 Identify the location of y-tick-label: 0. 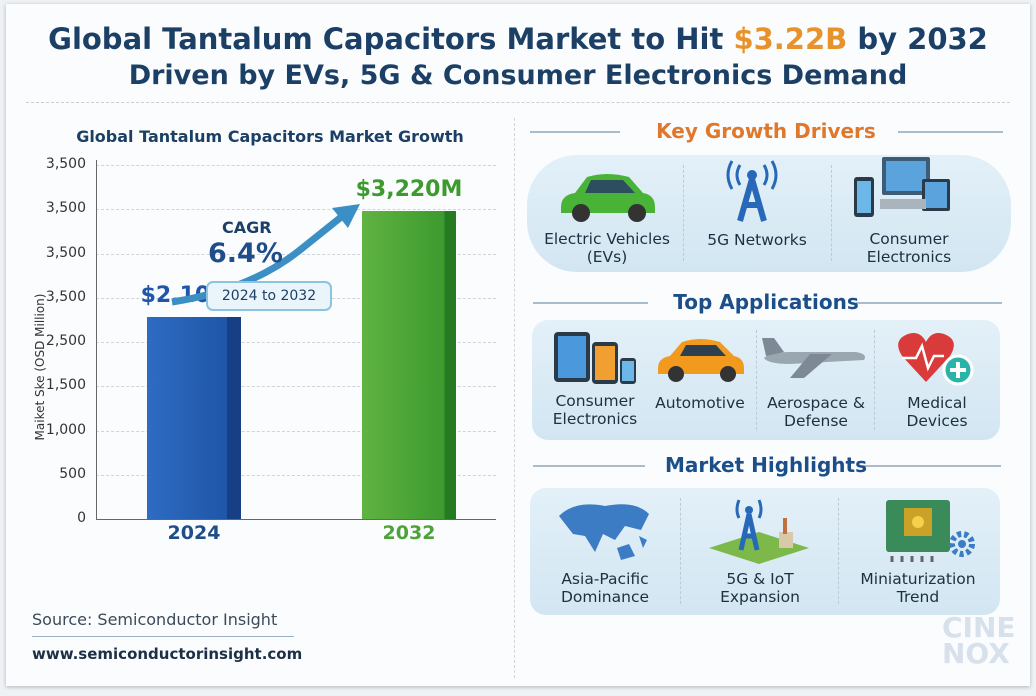
(81, 518).